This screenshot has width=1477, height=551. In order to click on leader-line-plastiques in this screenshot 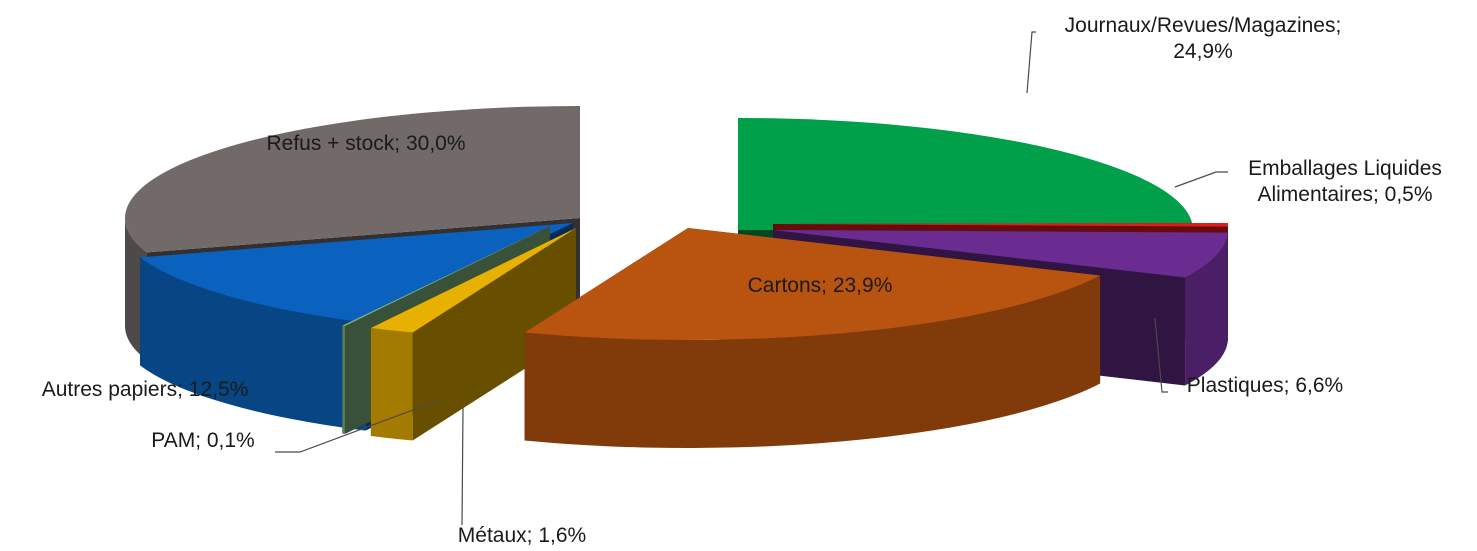, I will do `click(1161, 355)`.